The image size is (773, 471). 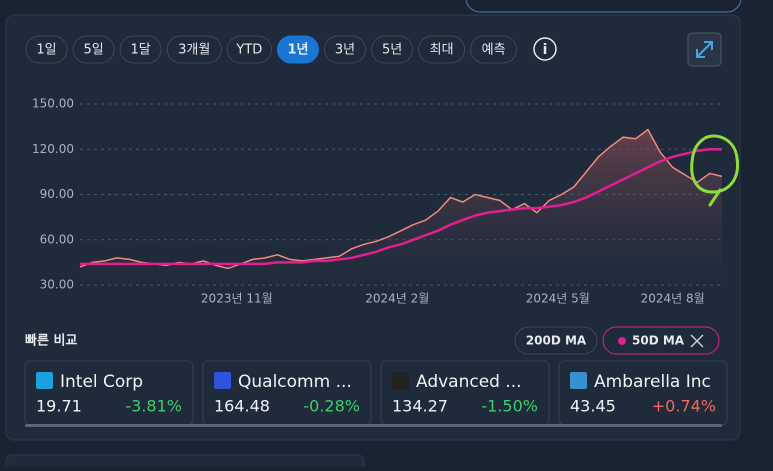 I want to click on y-tick-label: 90.00, so click(x=57, y=194).